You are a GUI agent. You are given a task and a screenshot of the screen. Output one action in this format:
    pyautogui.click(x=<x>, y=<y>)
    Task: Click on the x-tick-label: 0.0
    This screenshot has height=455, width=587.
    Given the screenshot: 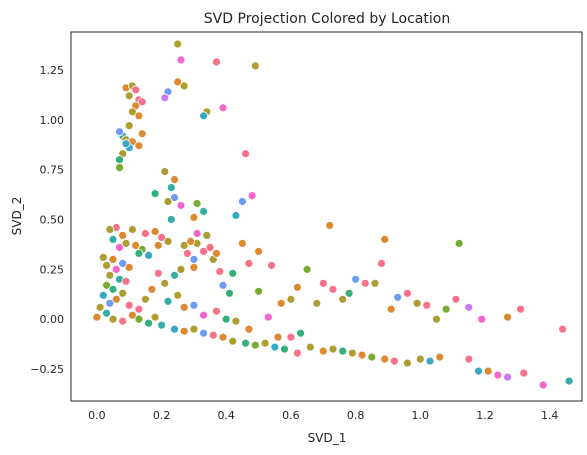 What is the action you would take?
    pyautogui.click(x=97, y=415)
    